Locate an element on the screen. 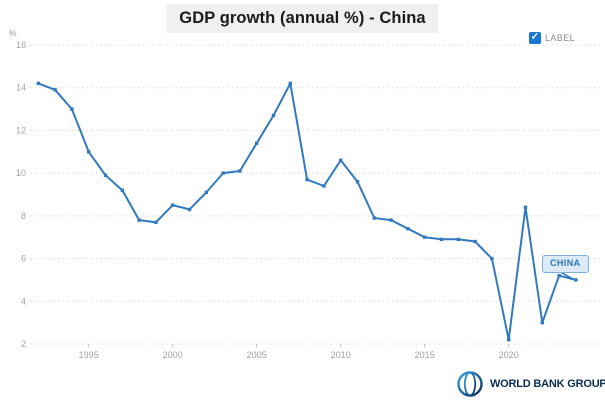  data-point-2020 is located at coordinates (509, 340).